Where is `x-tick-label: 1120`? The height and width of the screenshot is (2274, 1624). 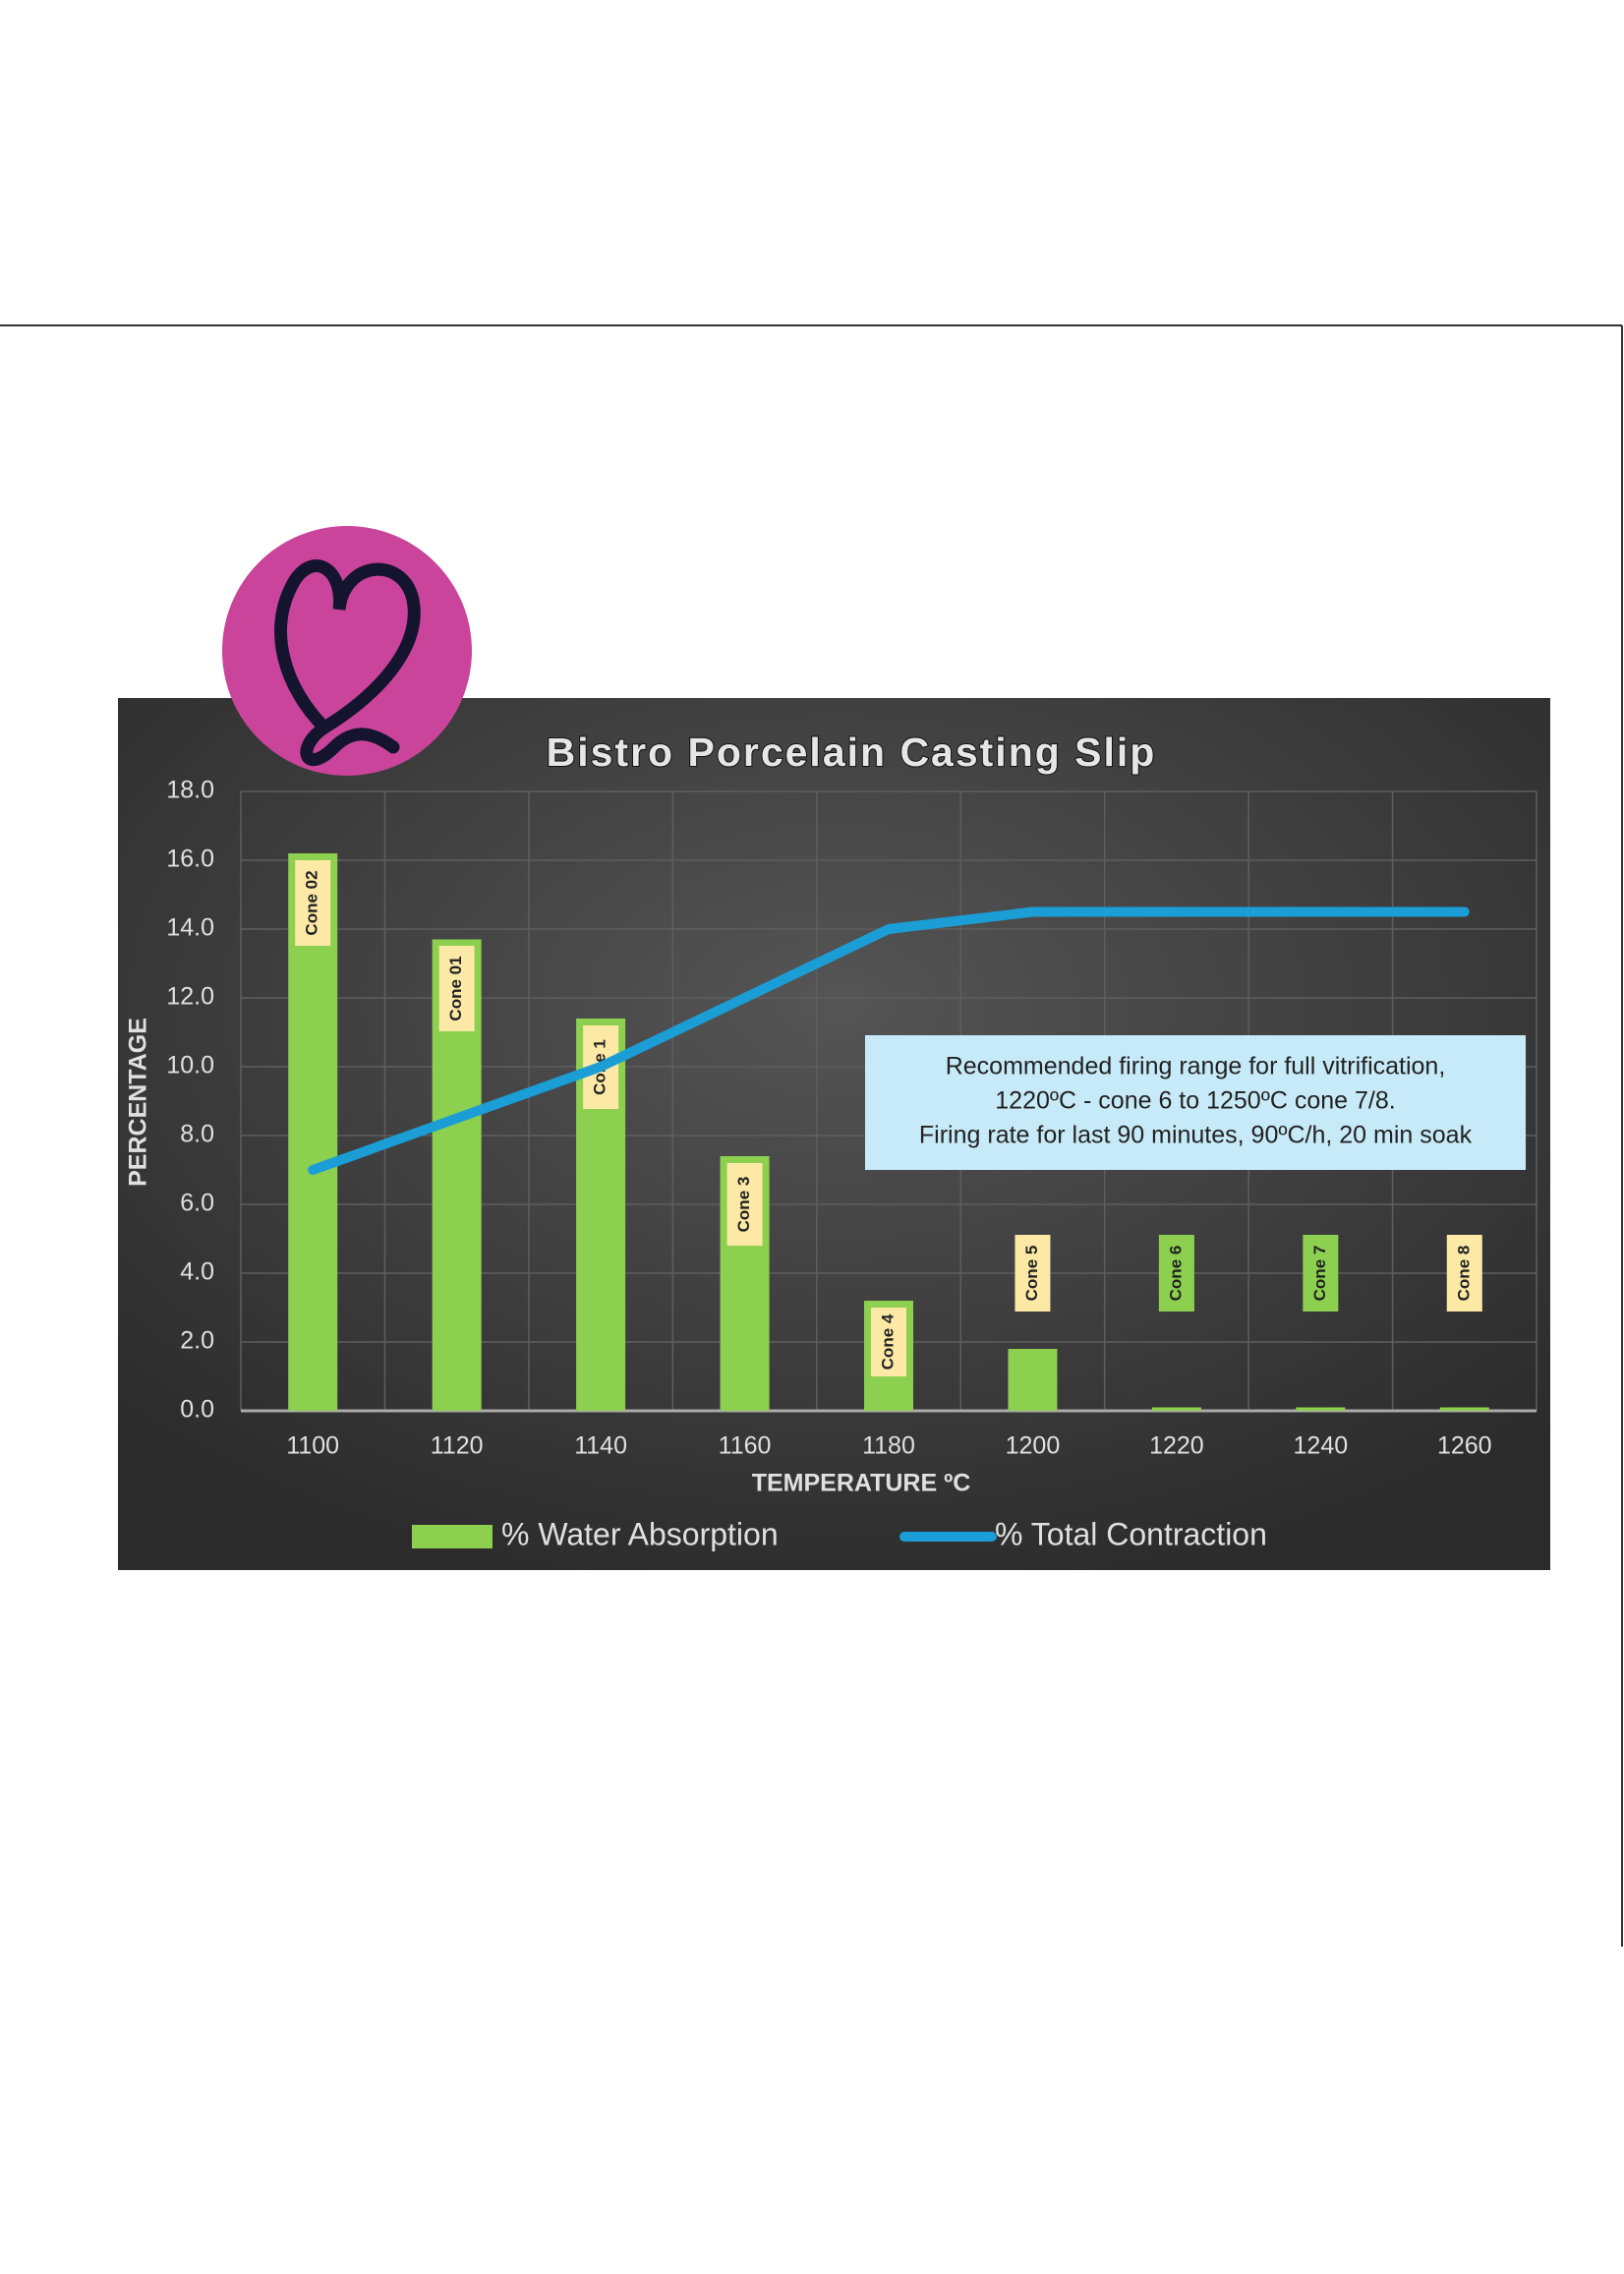
x-tick-label: 1120 is located at coordinates (457, 1446).